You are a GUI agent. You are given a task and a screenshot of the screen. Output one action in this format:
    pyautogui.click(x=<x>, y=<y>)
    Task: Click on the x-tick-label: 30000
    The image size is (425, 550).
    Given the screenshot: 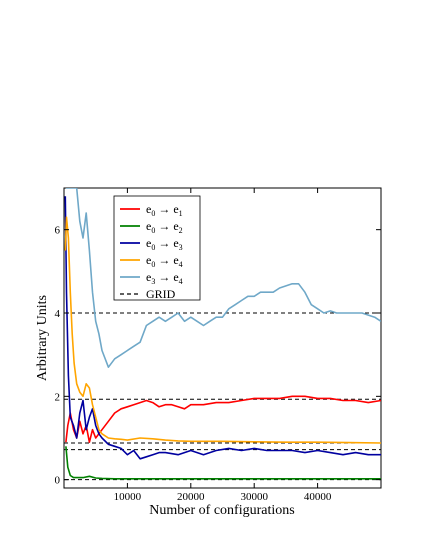 What is the action you would take?
    pyautogui.click(x=254, y=497)
    